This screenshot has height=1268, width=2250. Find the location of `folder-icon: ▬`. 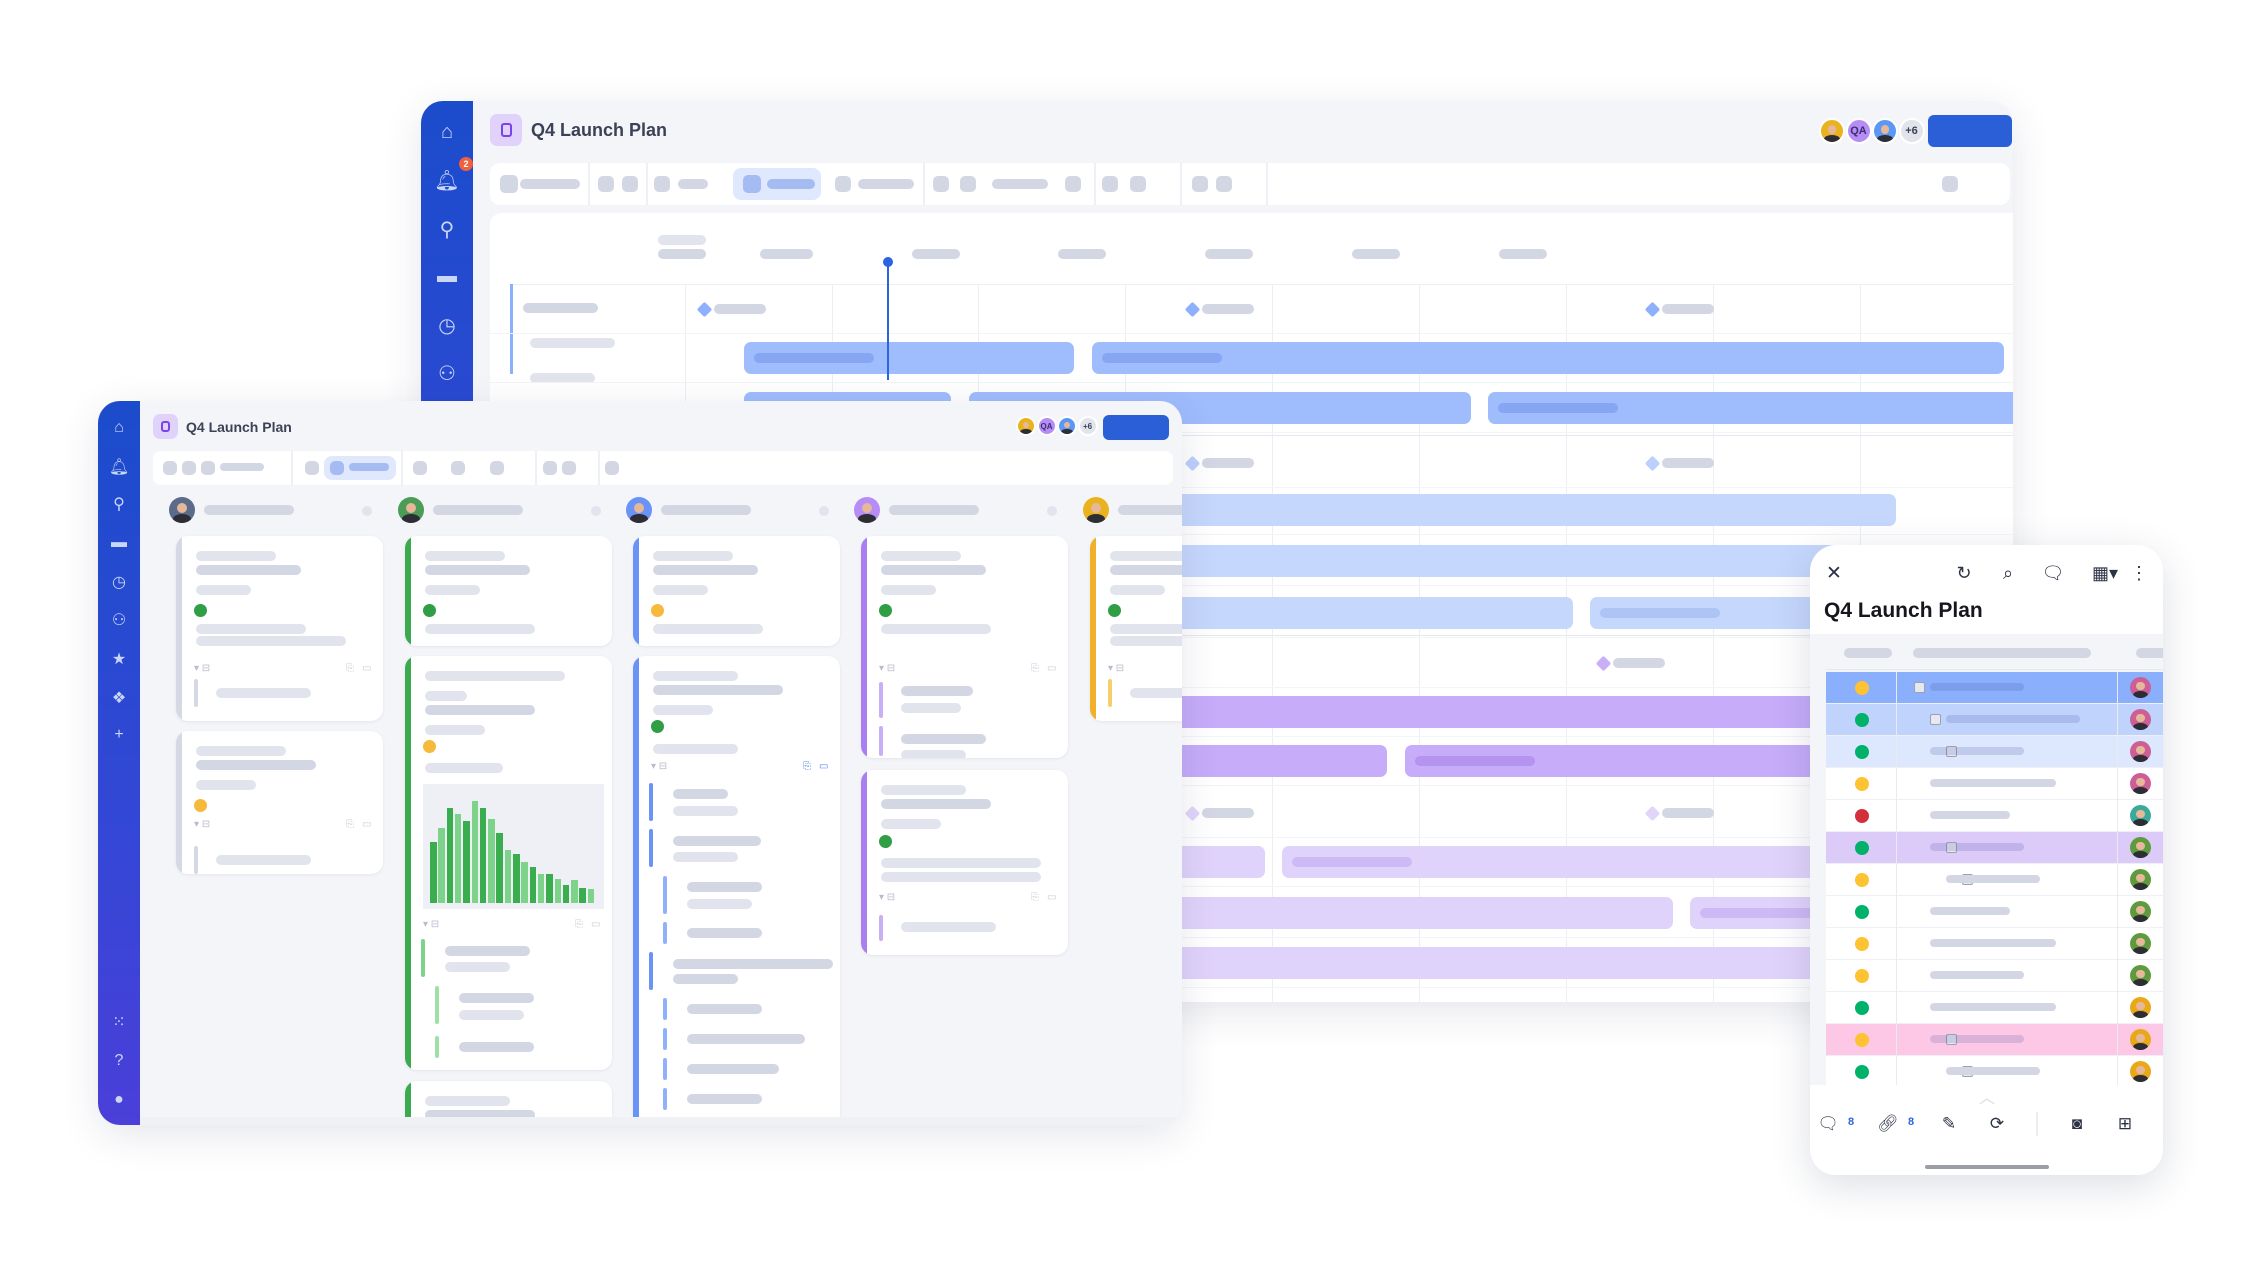

folder-icon: ▬ is located at coordinates (119, 542).